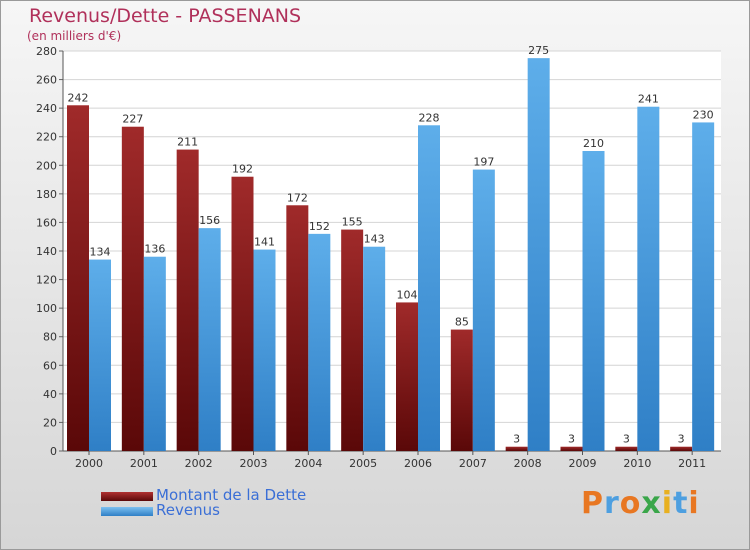 The height and width of the screenshot is (550, 750). Describe the element at coordinates (308, 463) in the screenshot. I see `x-tick-label: 2004` at that location.